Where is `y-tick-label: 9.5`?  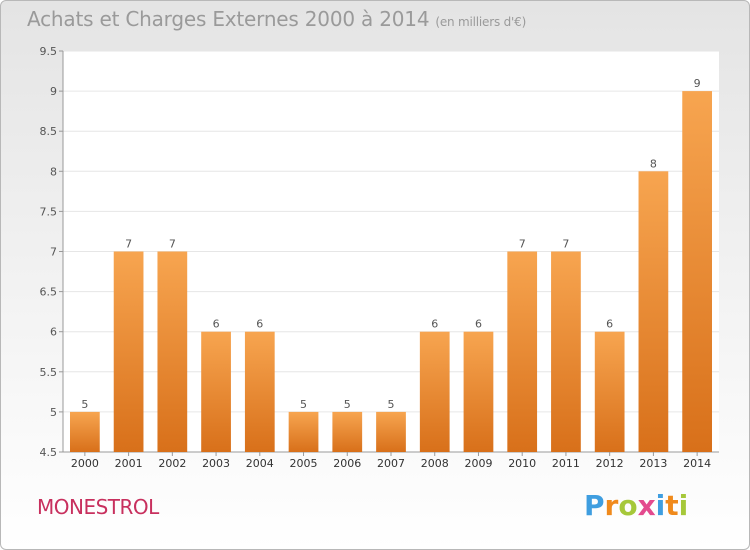
y-tick-label: 9.5 is located at coordinates (49, 51).